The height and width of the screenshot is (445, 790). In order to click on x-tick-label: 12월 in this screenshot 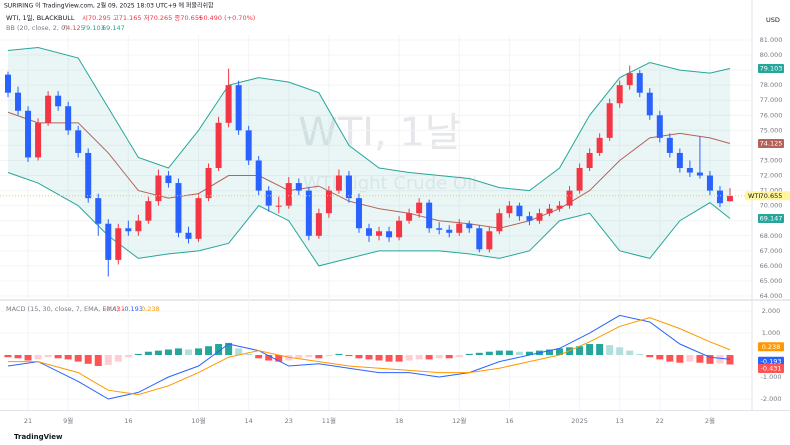, I will do `click(459, 420)`.